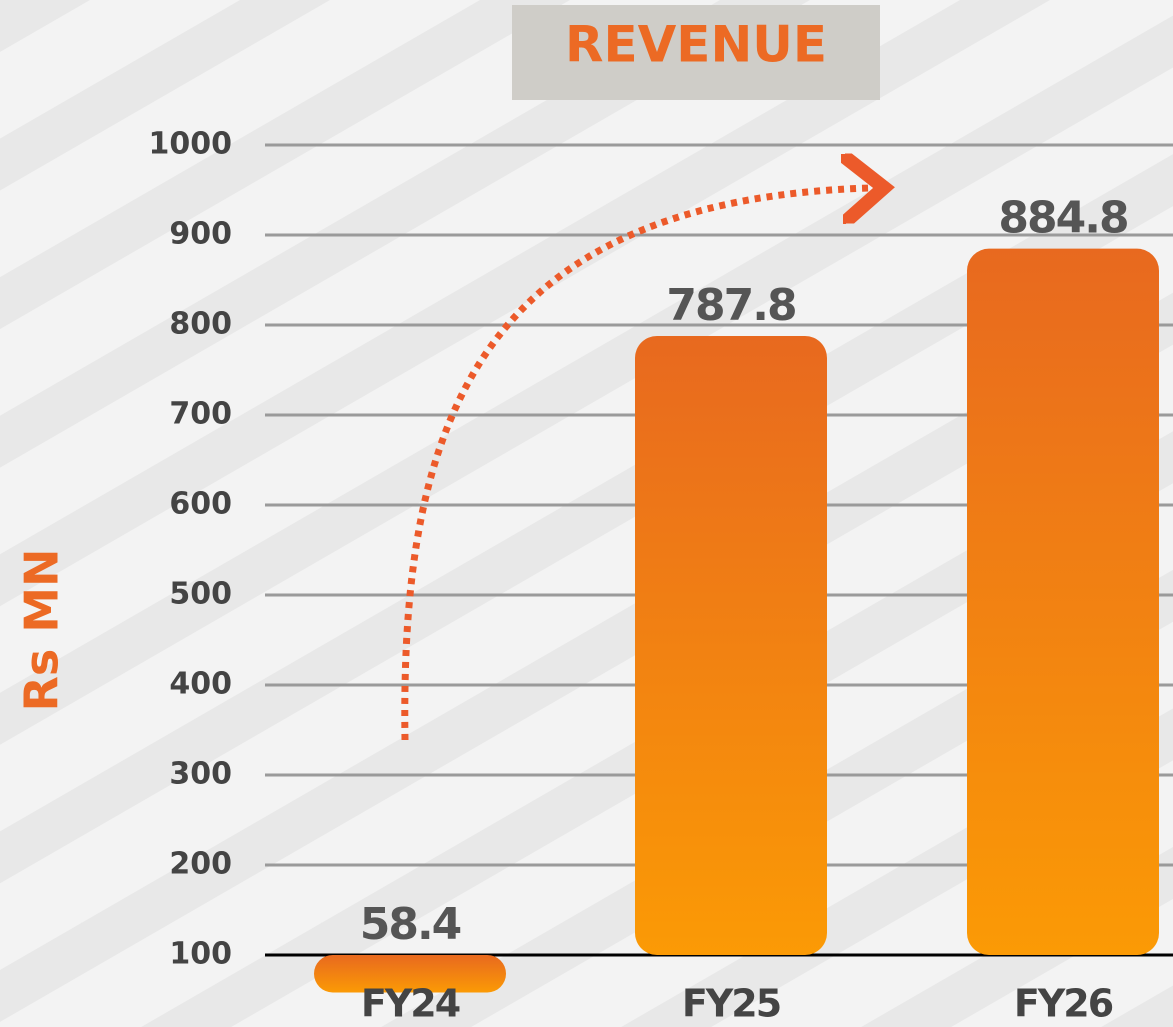  Describe the element at coordinates (200, 234) in the screenshot. I see `y-tick-label: 900` at that location.